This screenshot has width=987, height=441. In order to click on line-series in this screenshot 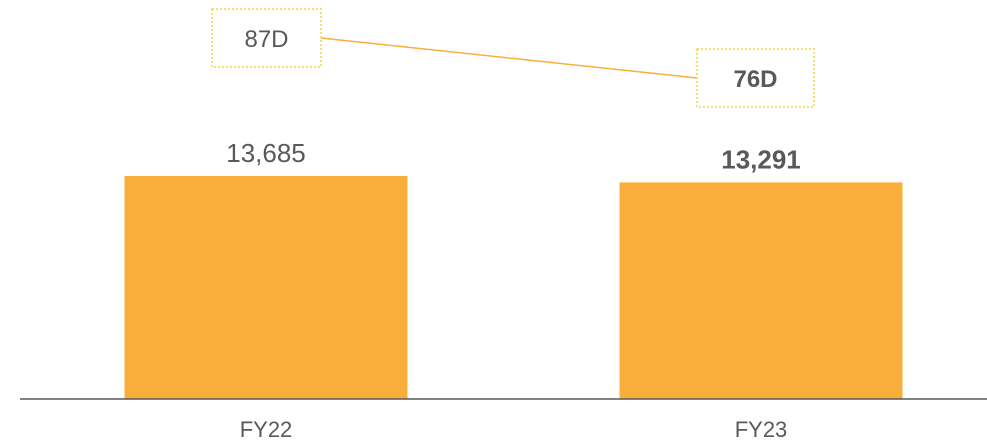, I will do `click(509, 58)`.